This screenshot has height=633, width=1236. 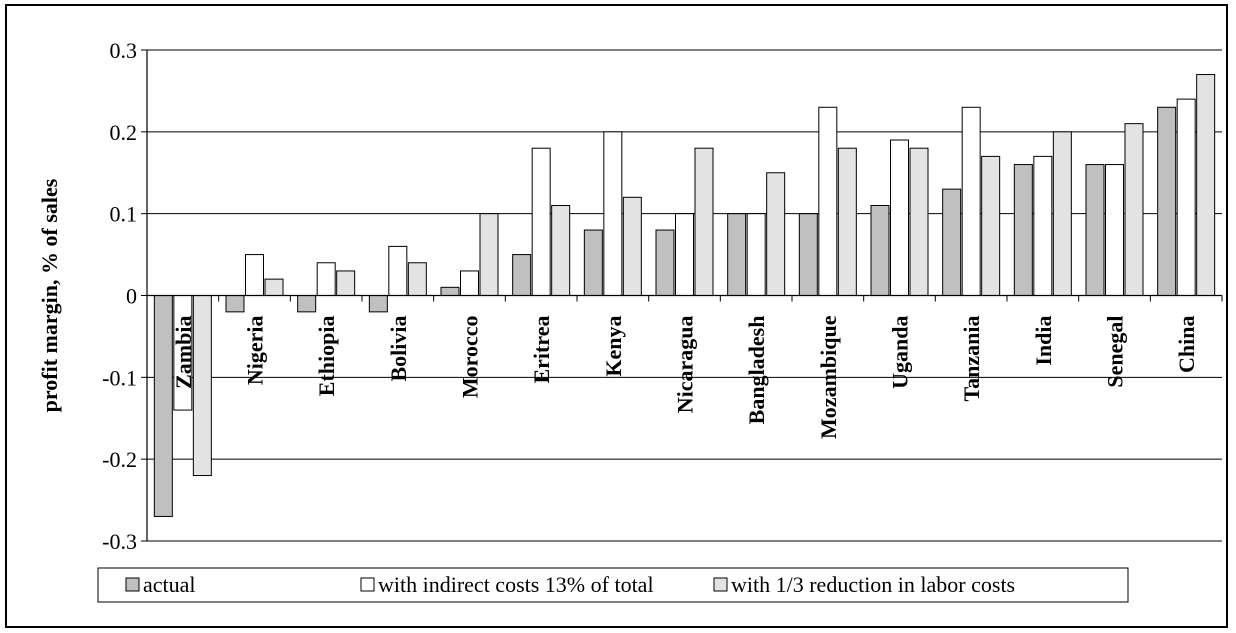 What do you see at coordinates (685, 365) in the screenshot?
I see `category-label-nicaragua: Nicaragua` at bounding box center [685, 365].